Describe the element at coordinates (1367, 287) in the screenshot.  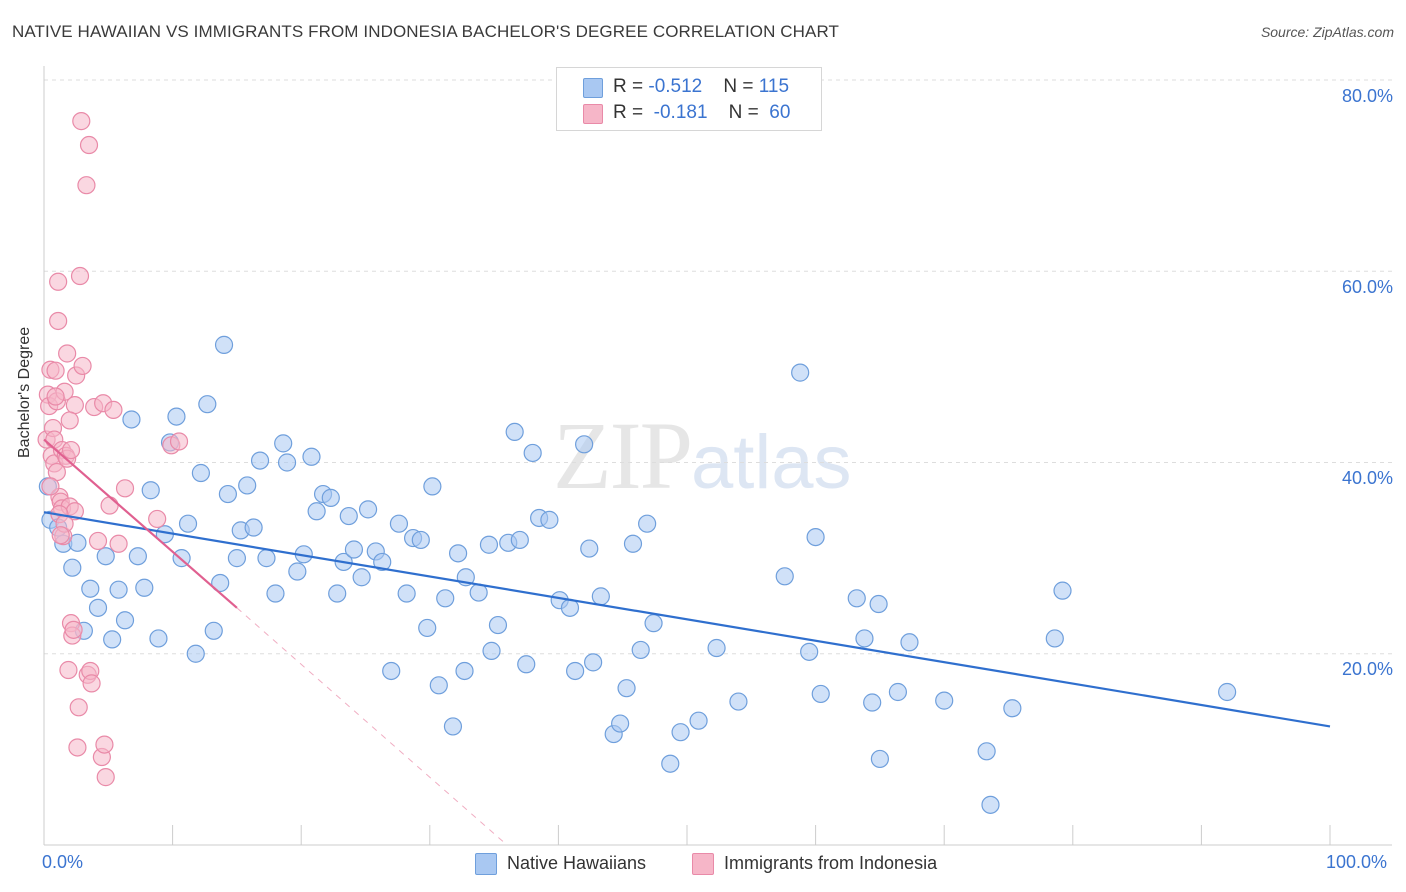
I see `y-tick-label-60: 60.0%` at that location.